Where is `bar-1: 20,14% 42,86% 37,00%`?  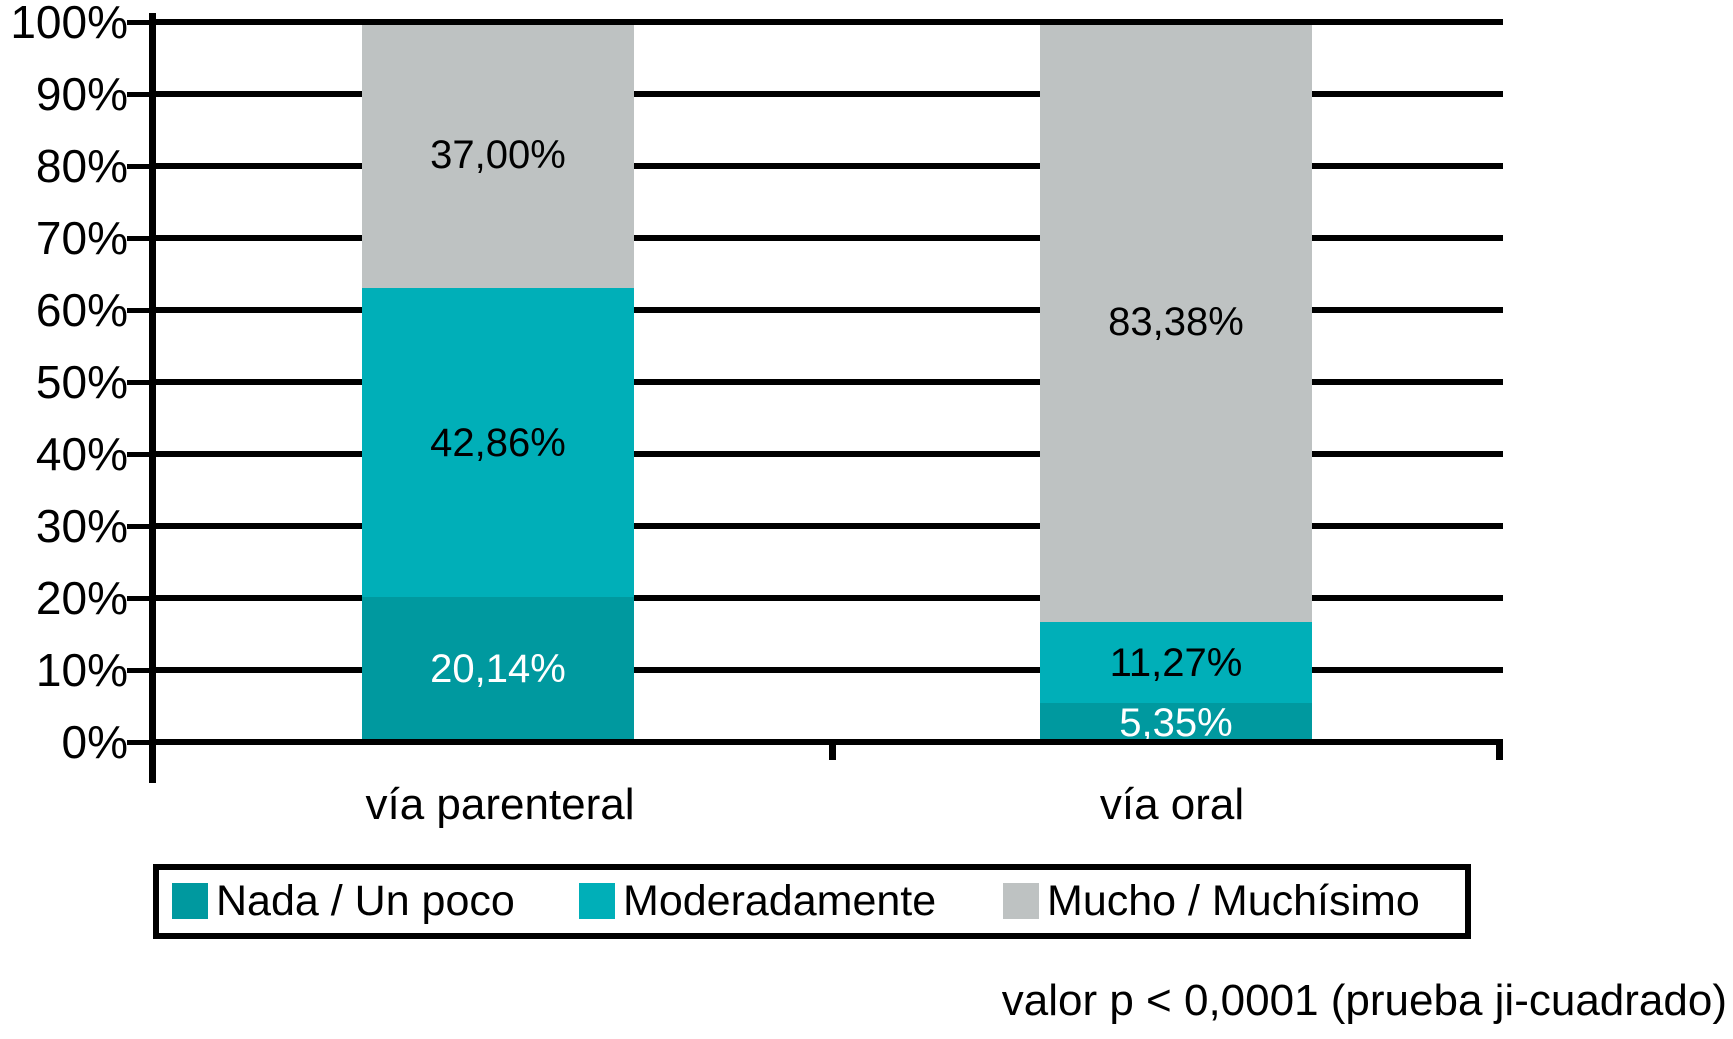
bar-1: 20,14% 42,86% 37,00% is located at coordinates (498, 382).